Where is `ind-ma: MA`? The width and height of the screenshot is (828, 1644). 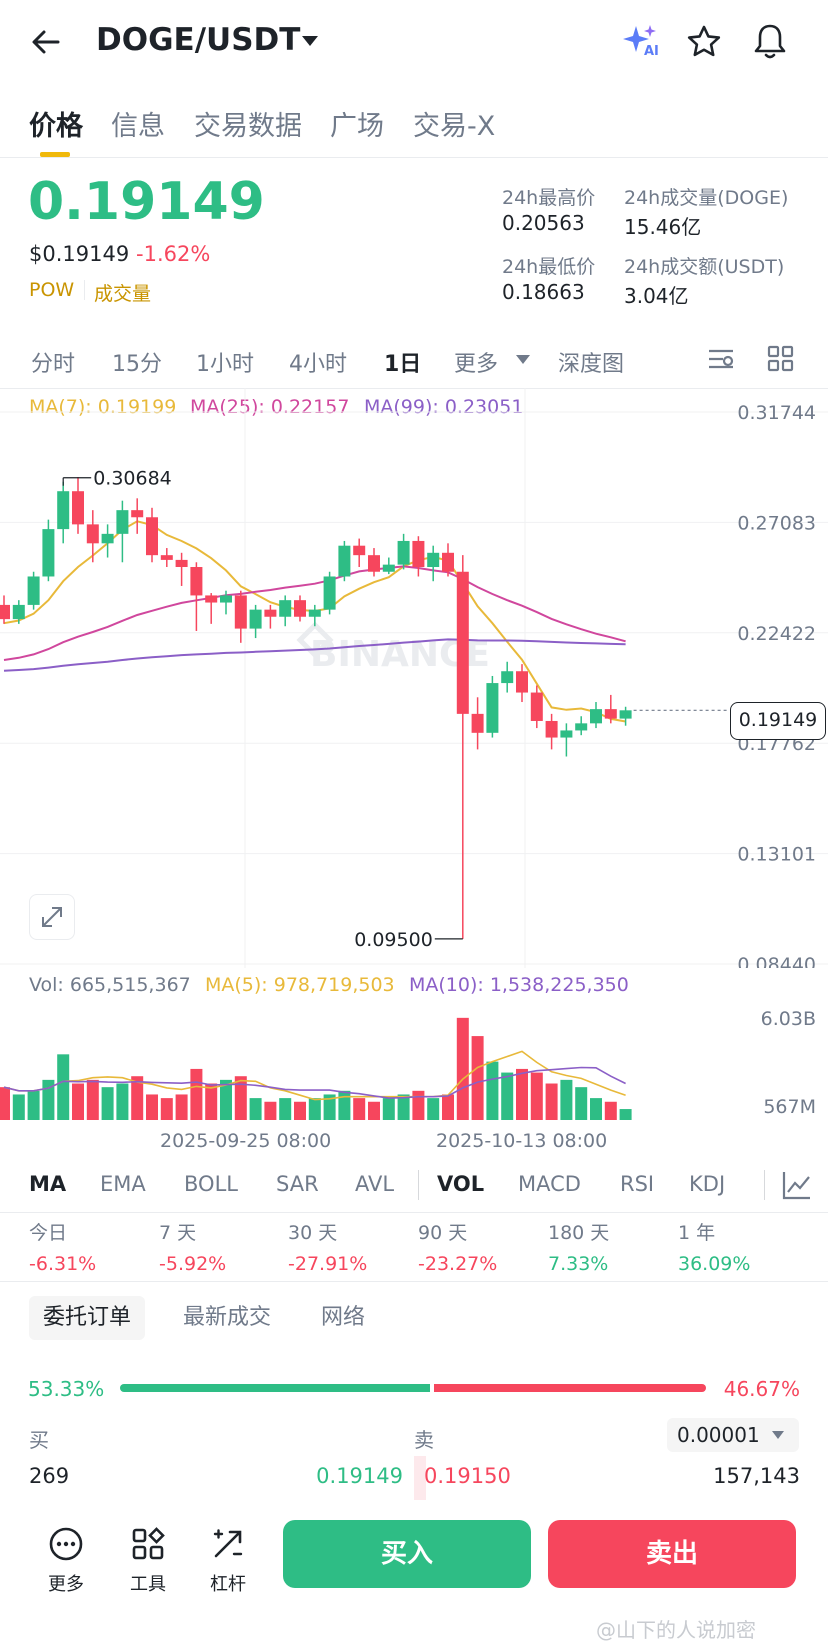 ind-ma: MA is located at coordinates (48, 1184).